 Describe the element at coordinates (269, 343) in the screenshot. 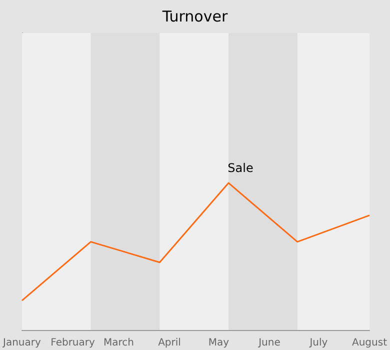

I see `x-tick-label: June` at that location.